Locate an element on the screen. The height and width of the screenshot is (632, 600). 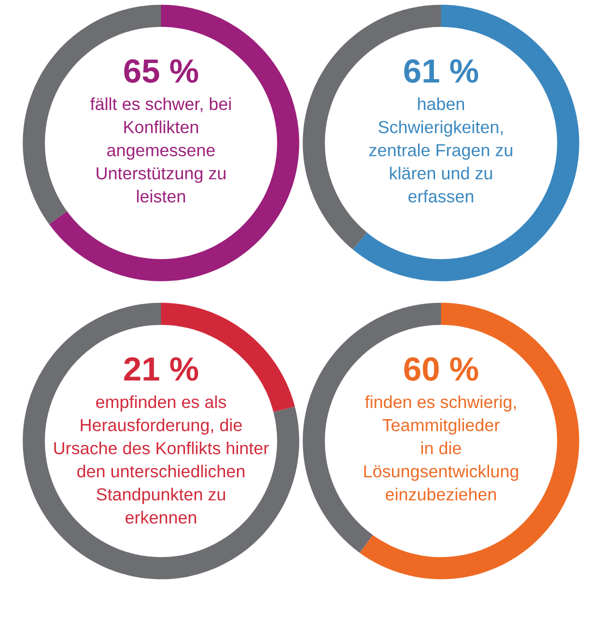
data-label: 61 % is located at coordinates (441, 71).